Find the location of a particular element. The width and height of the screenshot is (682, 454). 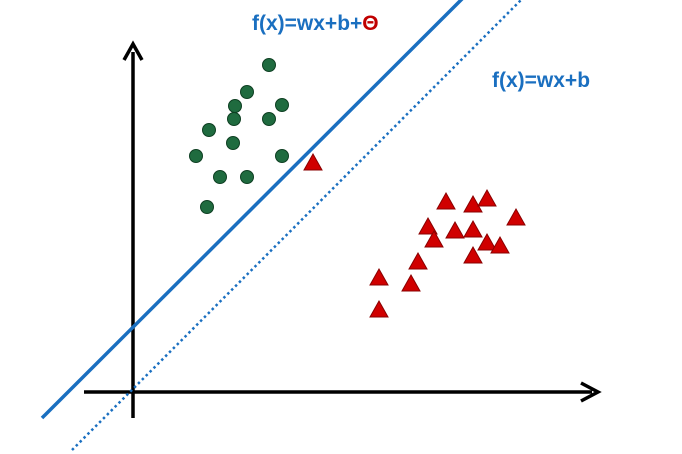

base-line-label: f(x)=wx+b is located at coordinates (541, 80).